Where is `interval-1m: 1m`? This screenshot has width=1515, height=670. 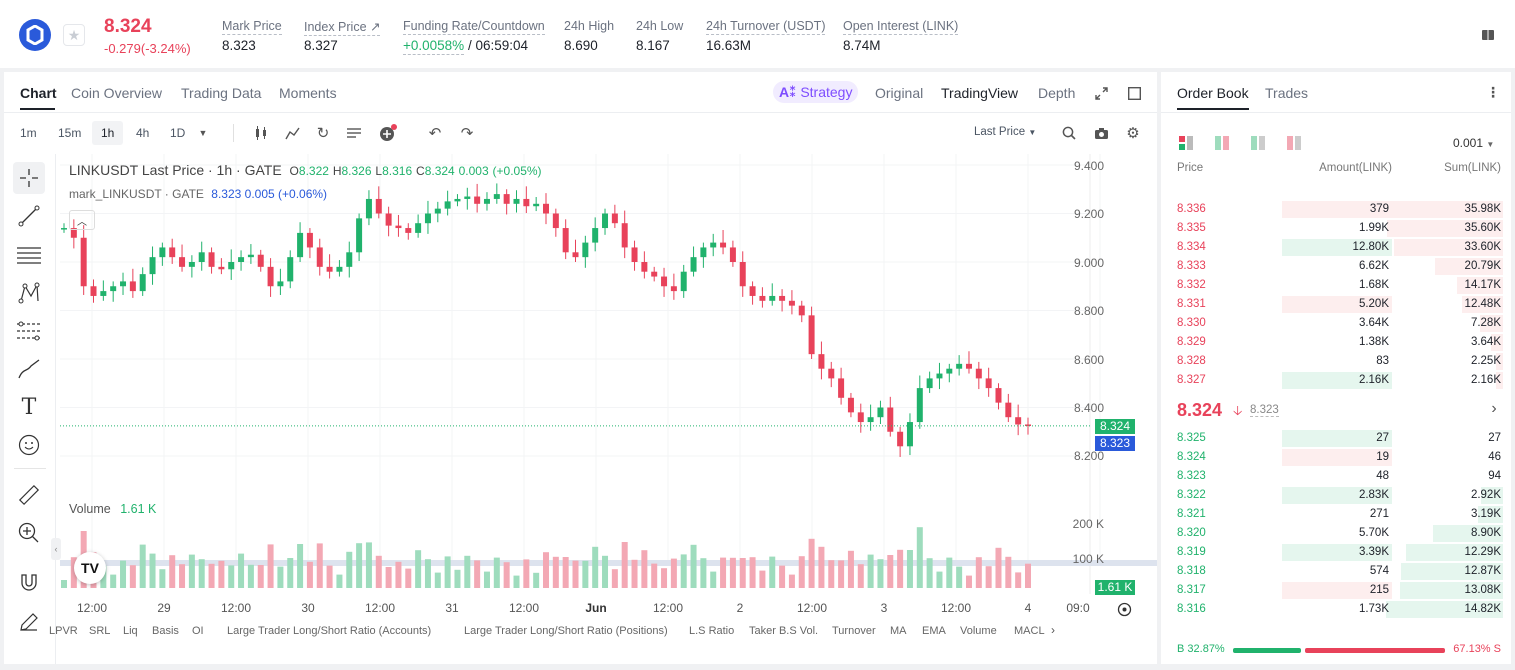 interval-1m: 1m is located at coordinates (28, 133).